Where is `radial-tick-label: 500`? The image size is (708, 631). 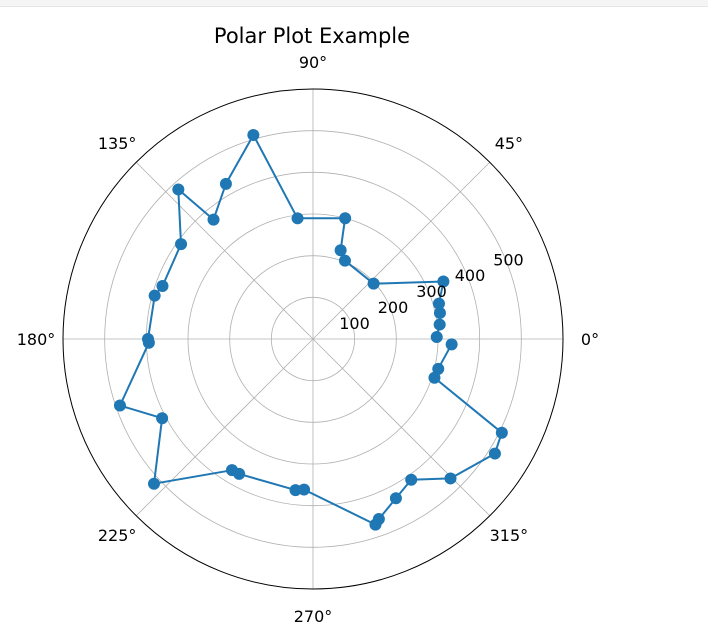 radial-tick-label: 500 is located at coordinates (508, 259).